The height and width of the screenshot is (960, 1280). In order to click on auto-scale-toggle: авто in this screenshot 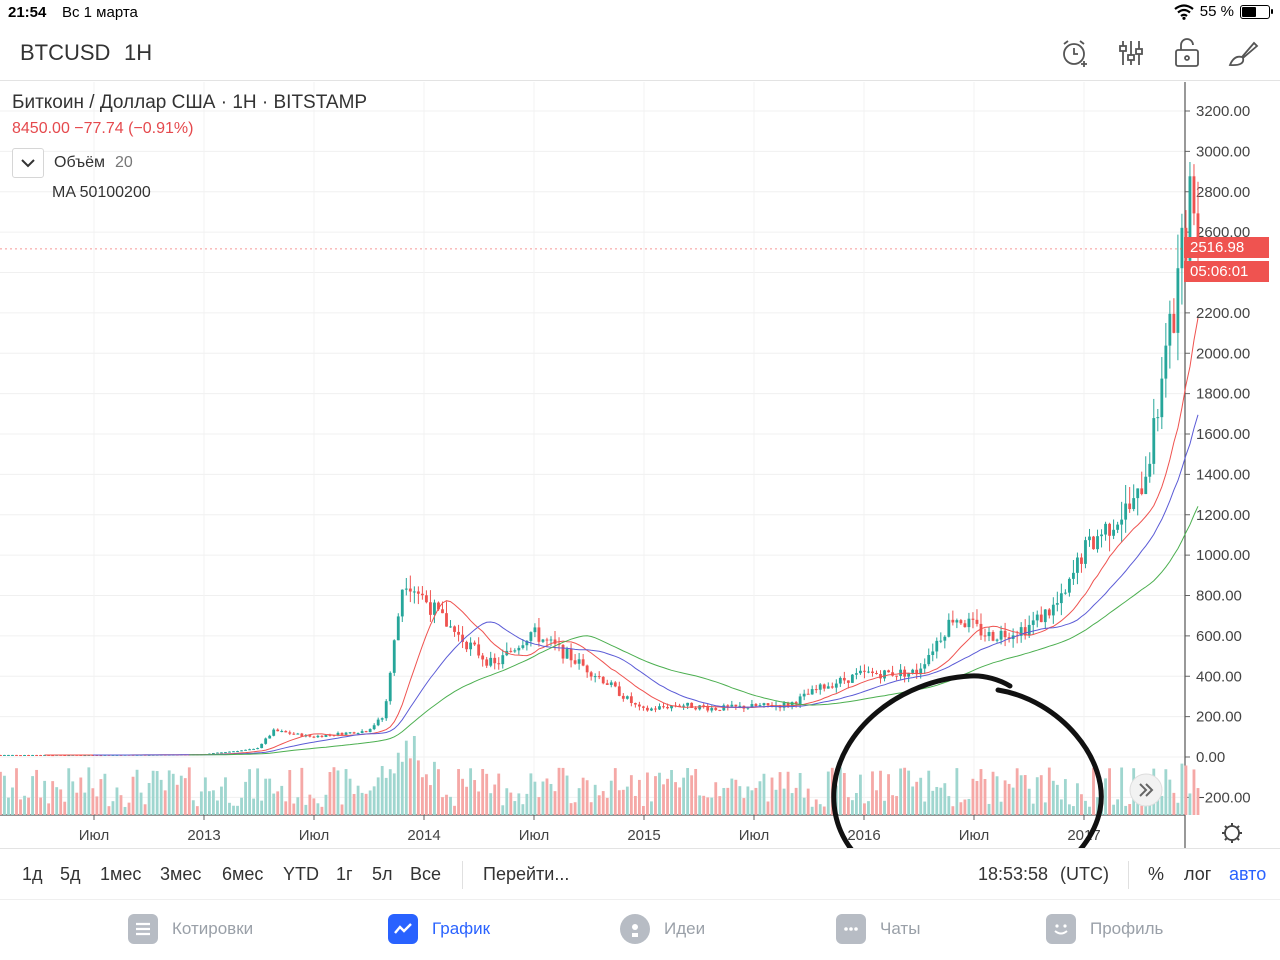, I will do `click(1248, 874)`.